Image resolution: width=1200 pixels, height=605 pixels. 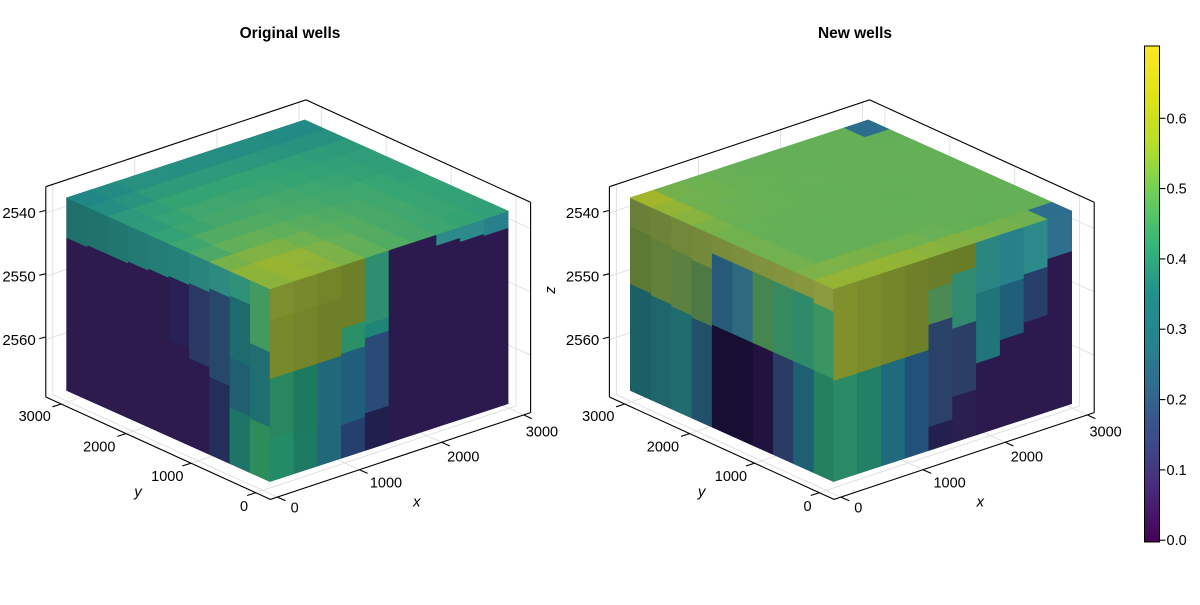 What do you see at coordinates (1177, 330) in the screenshot?
I see `svg-text: 0.3` at bounding box center [1177, 330].